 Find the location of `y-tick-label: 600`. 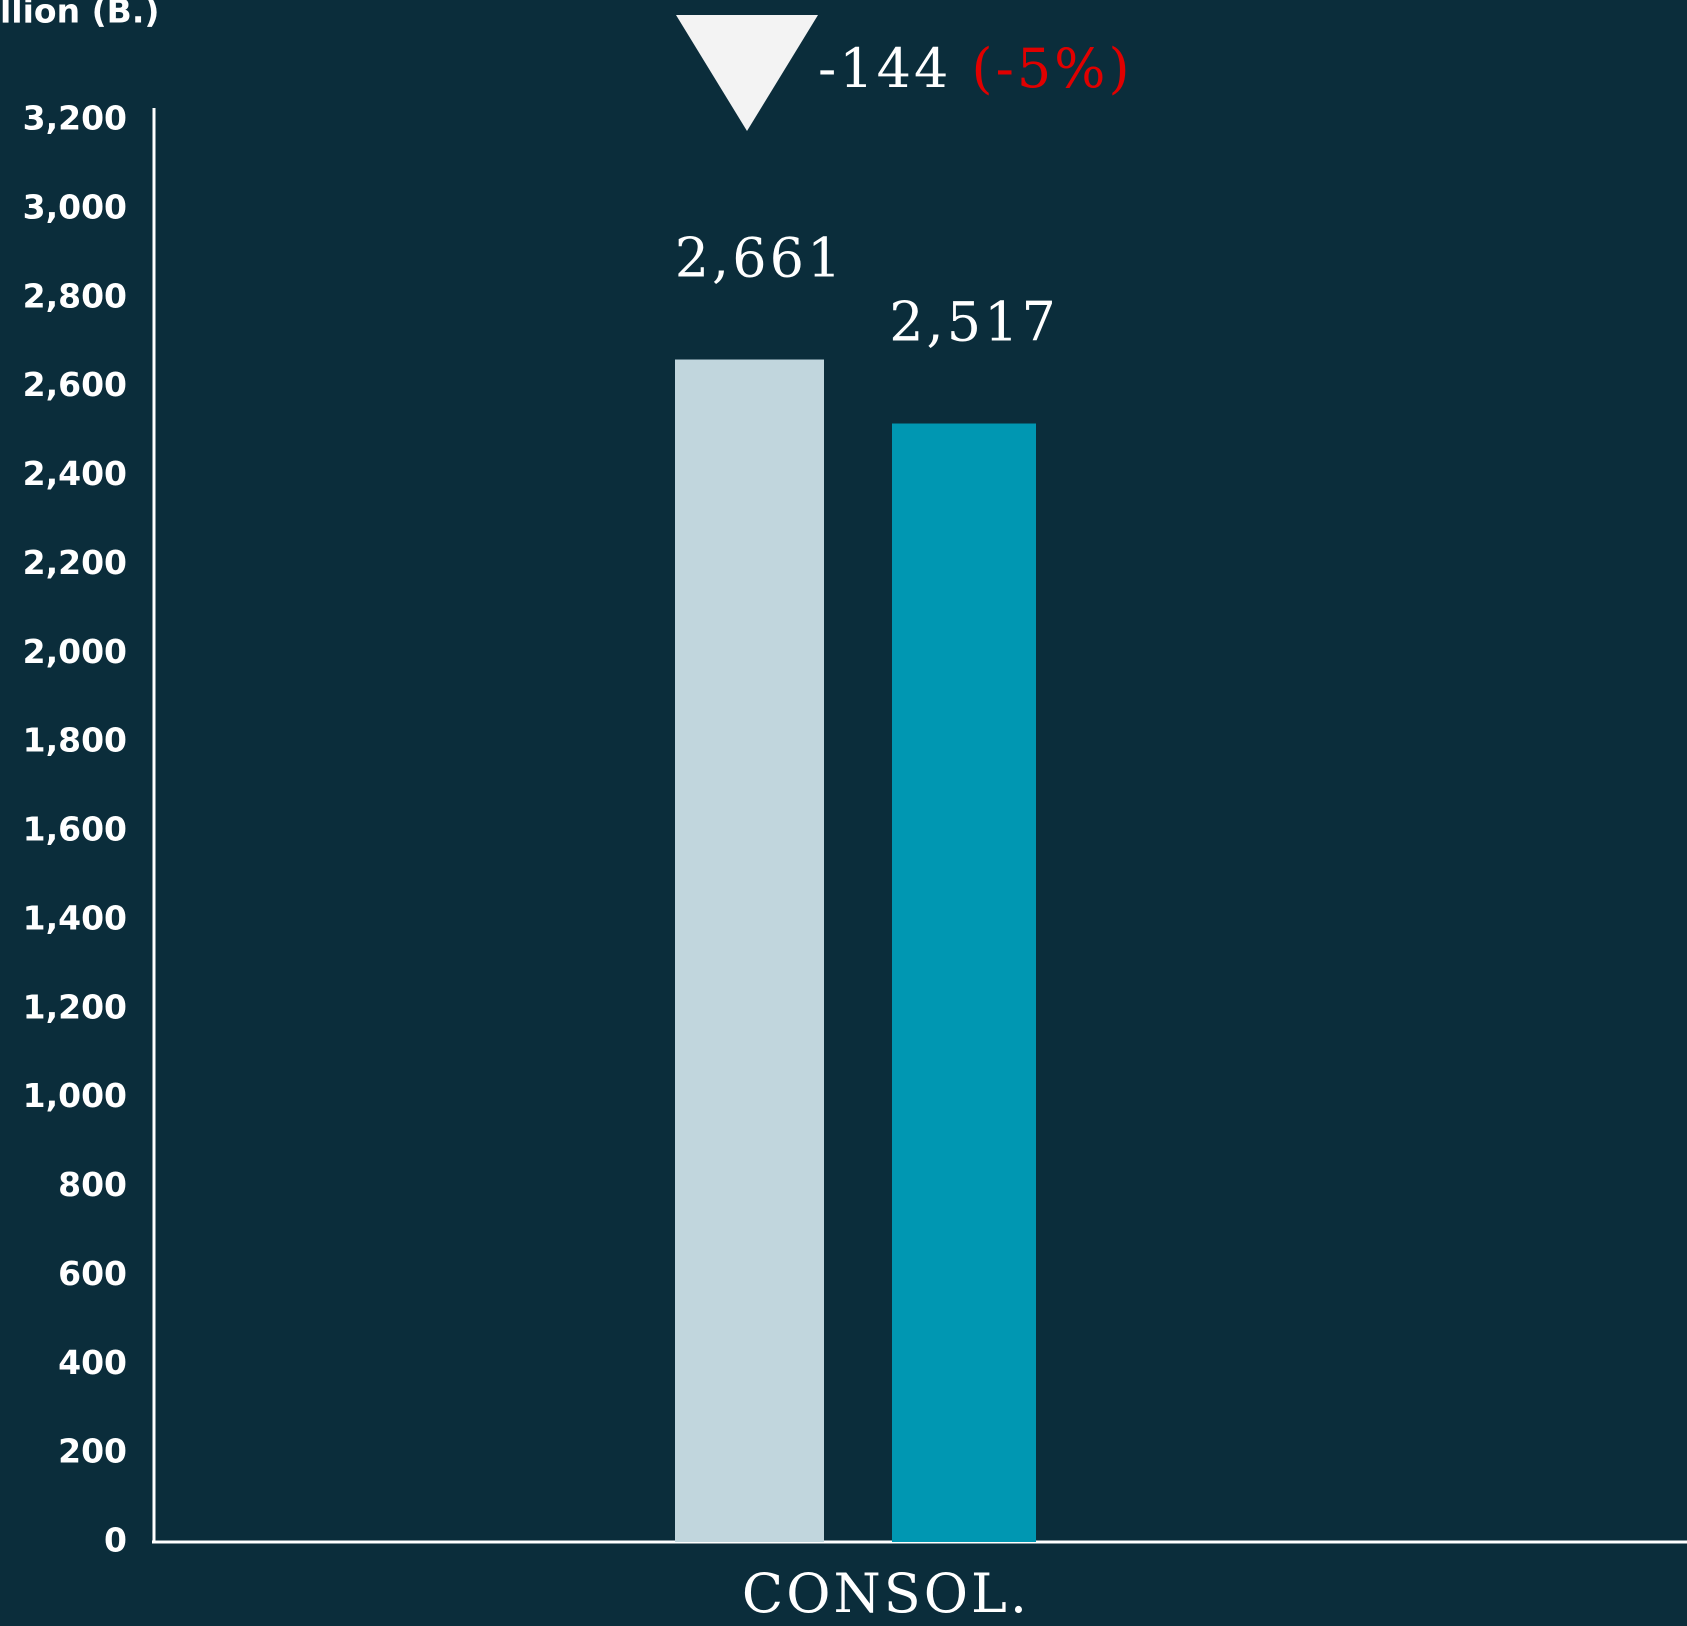

y-tick-label: 600 is located at coordinates (92, 1273).